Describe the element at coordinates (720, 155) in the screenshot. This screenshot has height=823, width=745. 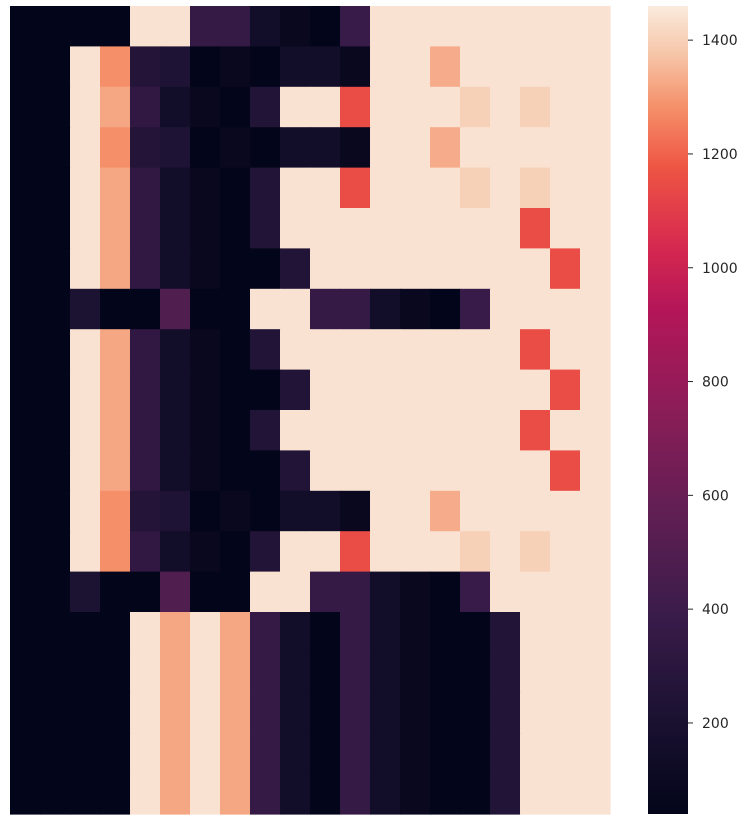
I see `colorbar-tick-label: 1200` at that location.